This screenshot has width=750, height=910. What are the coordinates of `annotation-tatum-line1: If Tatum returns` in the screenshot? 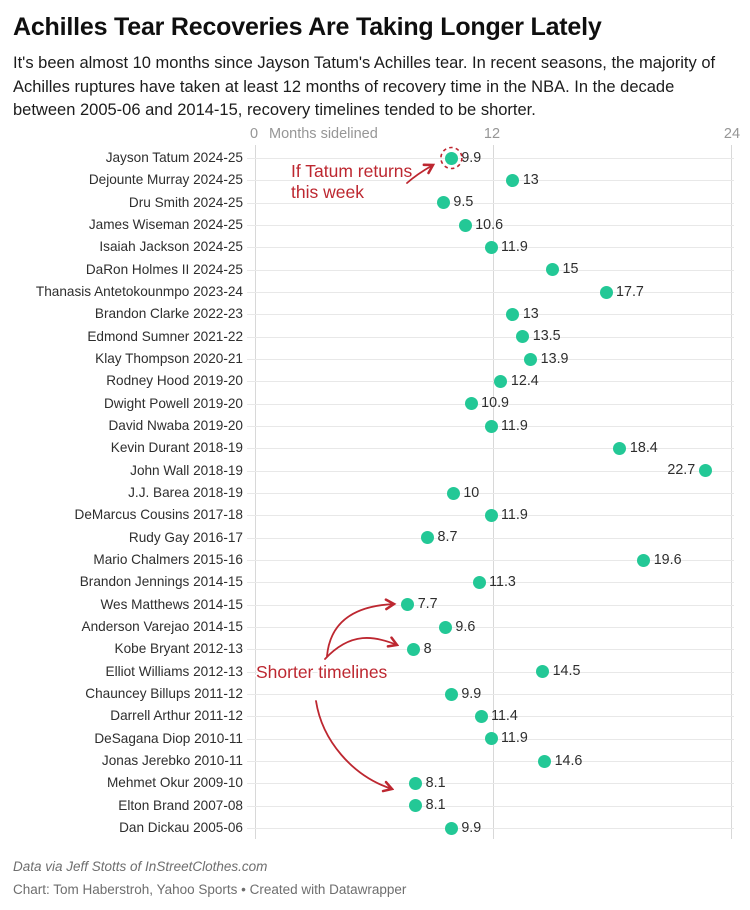 It's located at (352, 171).